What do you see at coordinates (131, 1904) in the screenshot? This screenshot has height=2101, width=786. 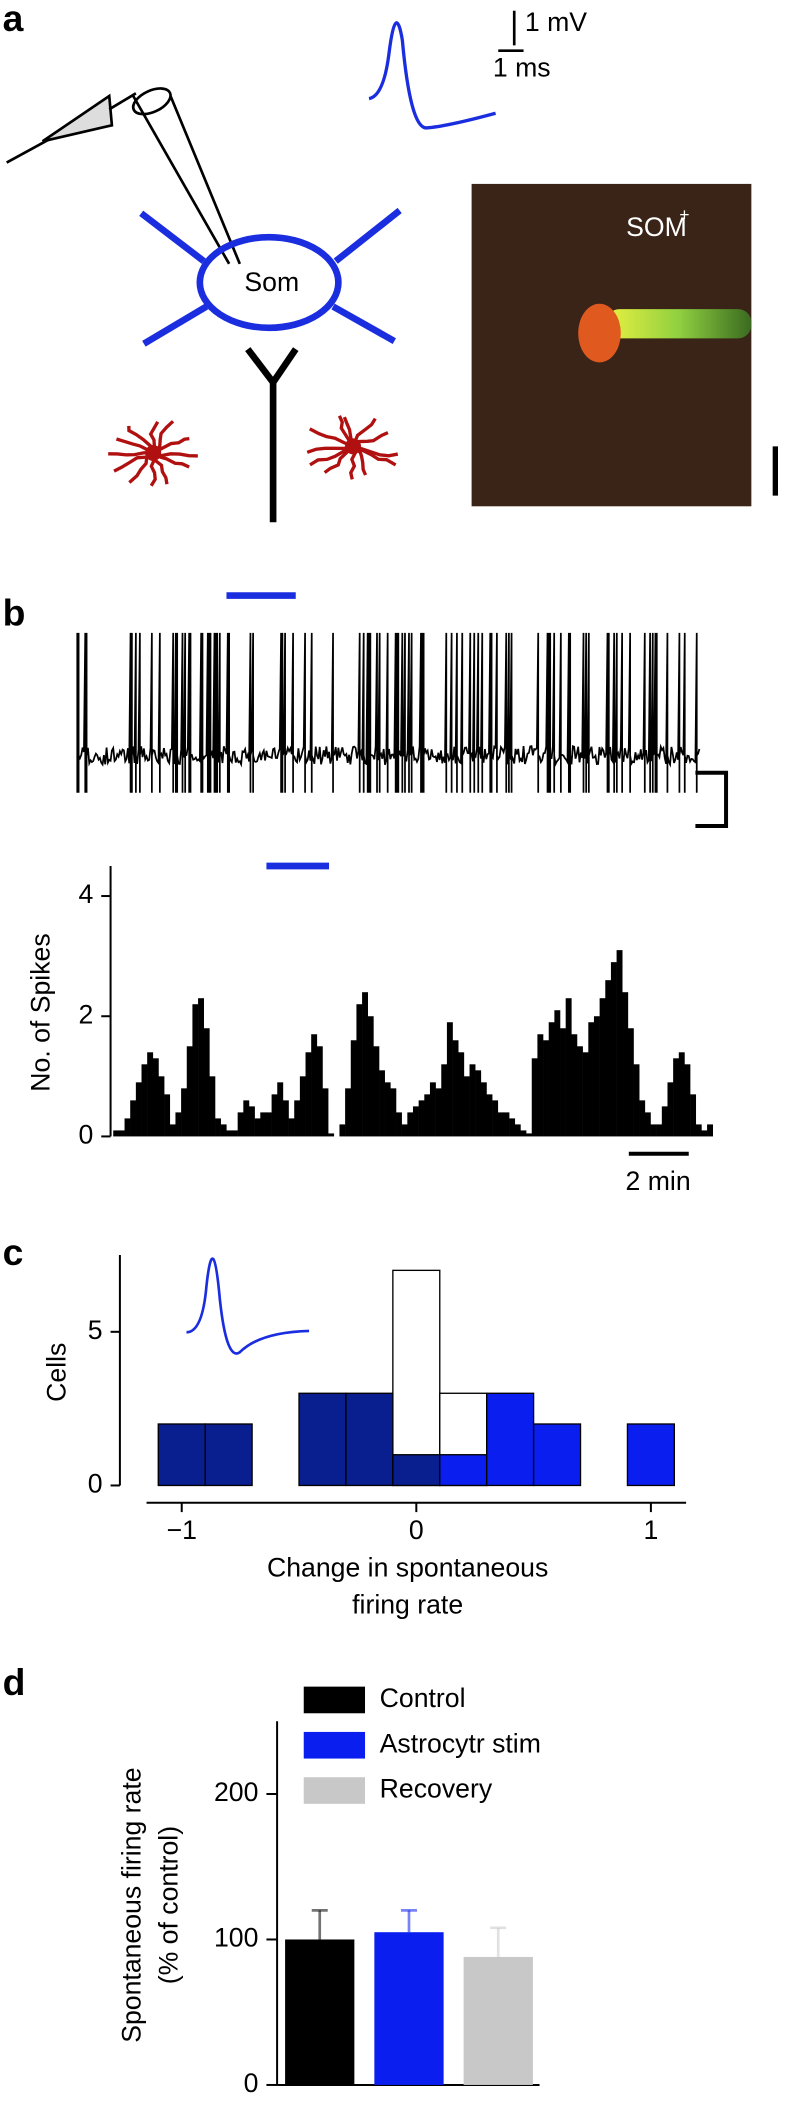 I see `y-axis-label: Spontaneous firing rate` at bounding box center [131, 1904].